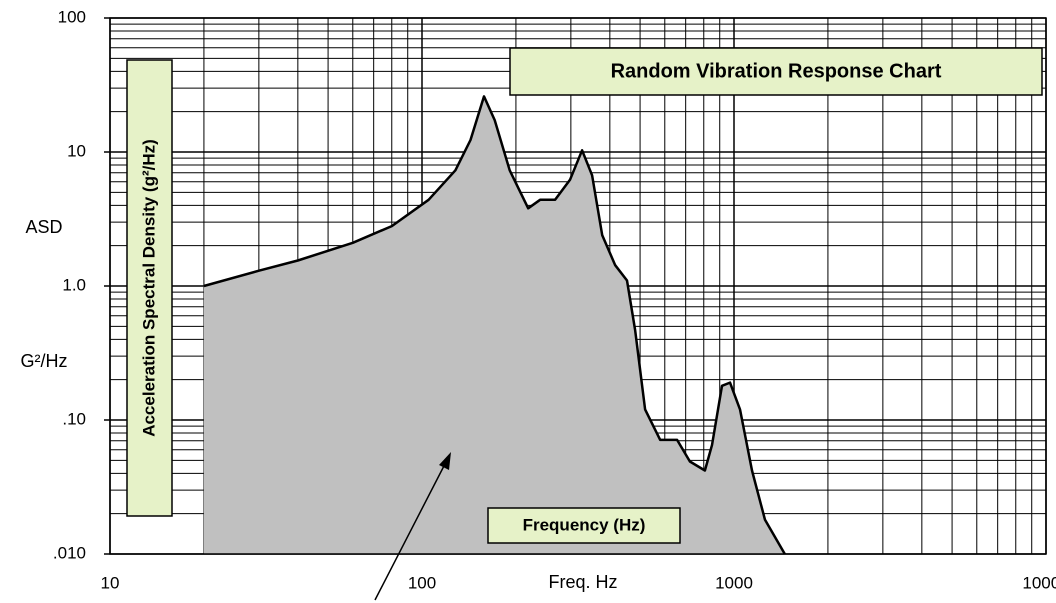 This screenshot has width=1056, height=603. I want to click on y-tick-label: .10, so click(74, 418).